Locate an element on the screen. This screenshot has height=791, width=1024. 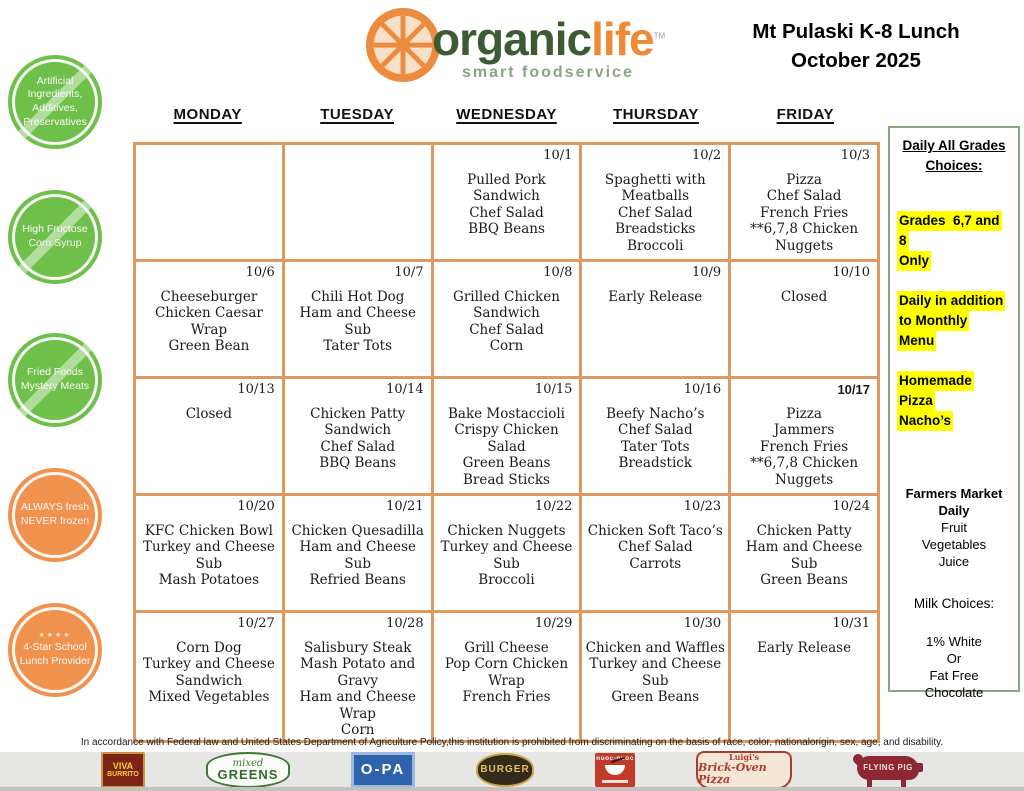
cell-date: 10/10 is located at coordinates (851, 272).